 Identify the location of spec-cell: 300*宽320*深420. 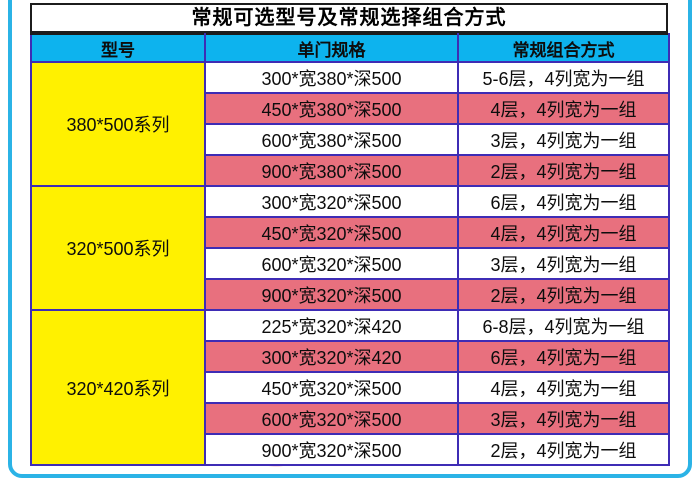
(331, 356).